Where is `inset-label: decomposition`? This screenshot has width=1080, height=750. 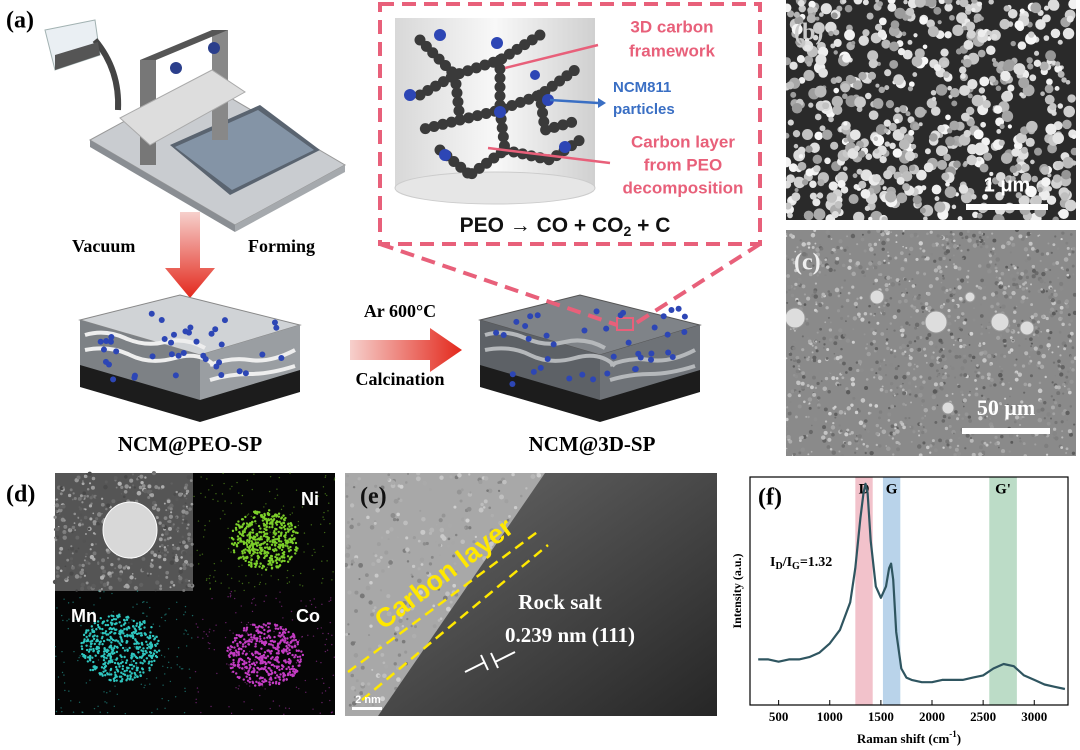 inset-label: decomposition is located at coordinates (683, 187).